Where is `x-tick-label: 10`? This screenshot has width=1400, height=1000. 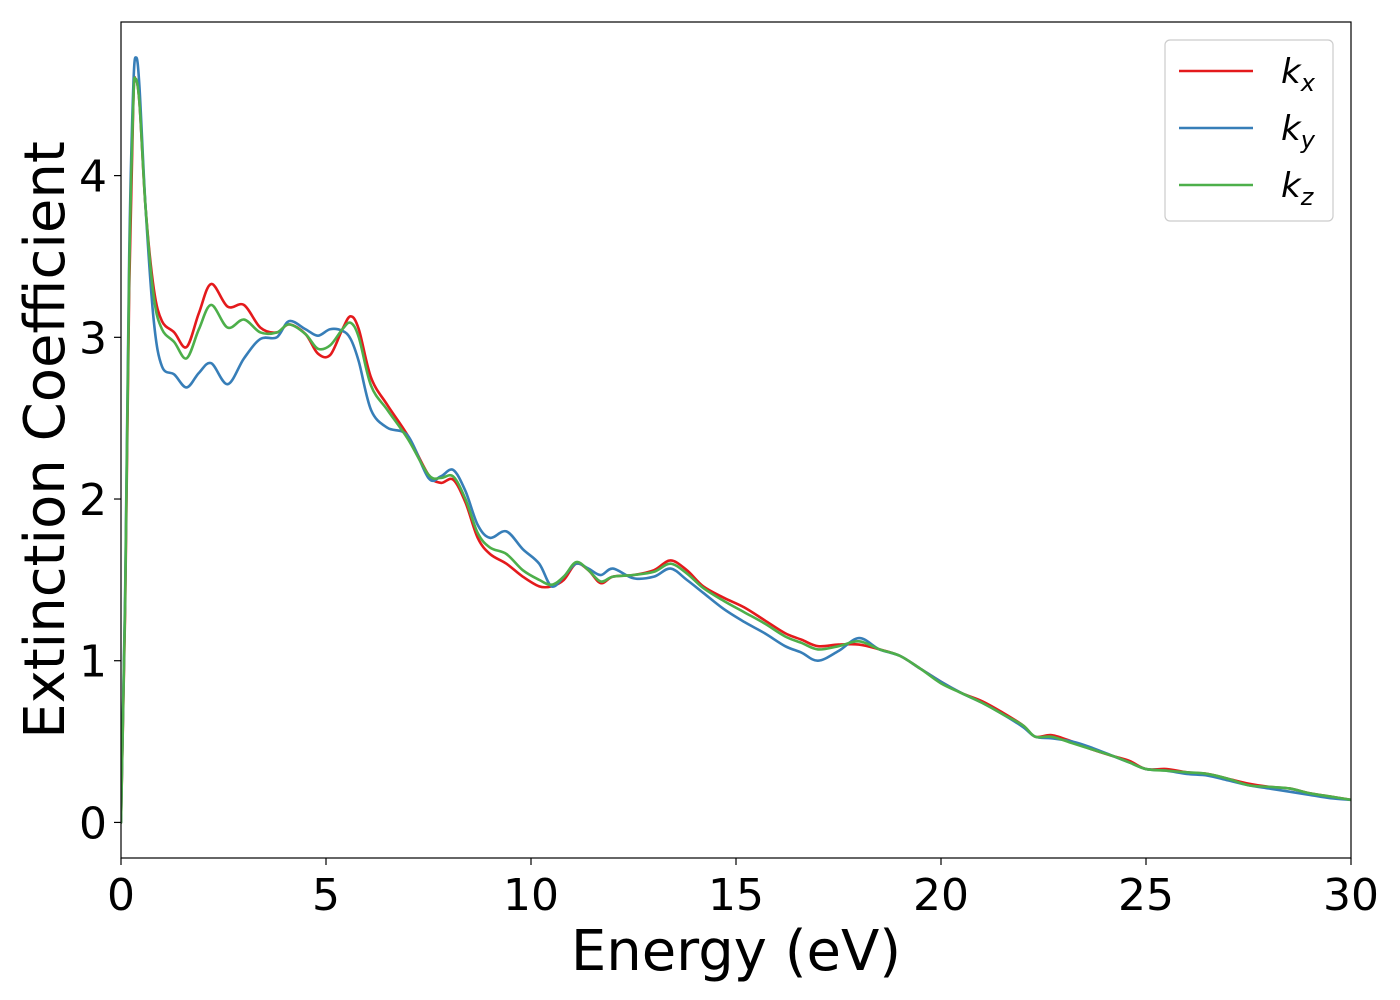
x-tick-label: 10 is located at coordinates (531, 895).